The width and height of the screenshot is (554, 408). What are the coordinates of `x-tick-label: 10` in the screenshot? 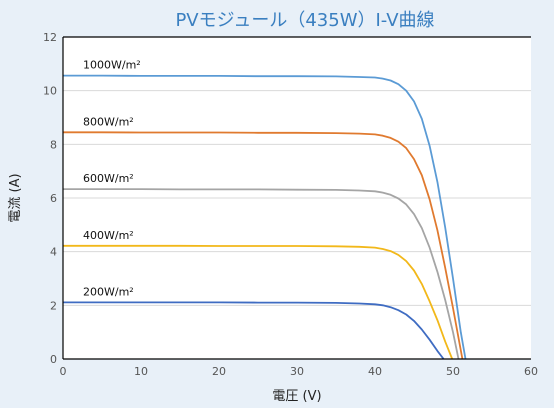 It's located at (141, 371).